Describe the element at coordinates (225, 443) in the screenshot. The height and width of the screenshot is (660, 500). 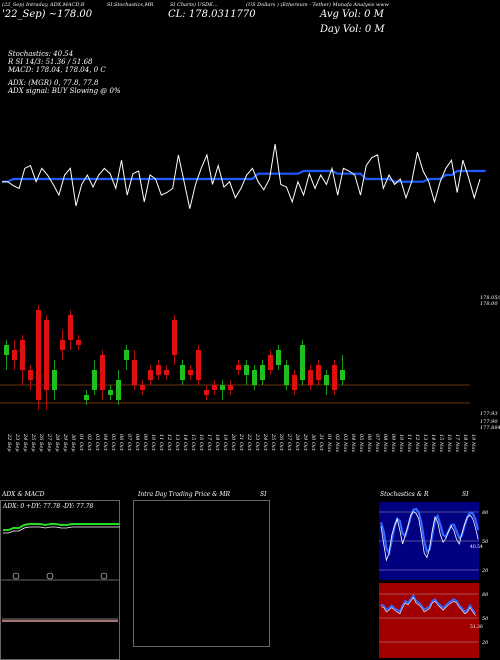
I see `date-label: 19 Oct` at that location.